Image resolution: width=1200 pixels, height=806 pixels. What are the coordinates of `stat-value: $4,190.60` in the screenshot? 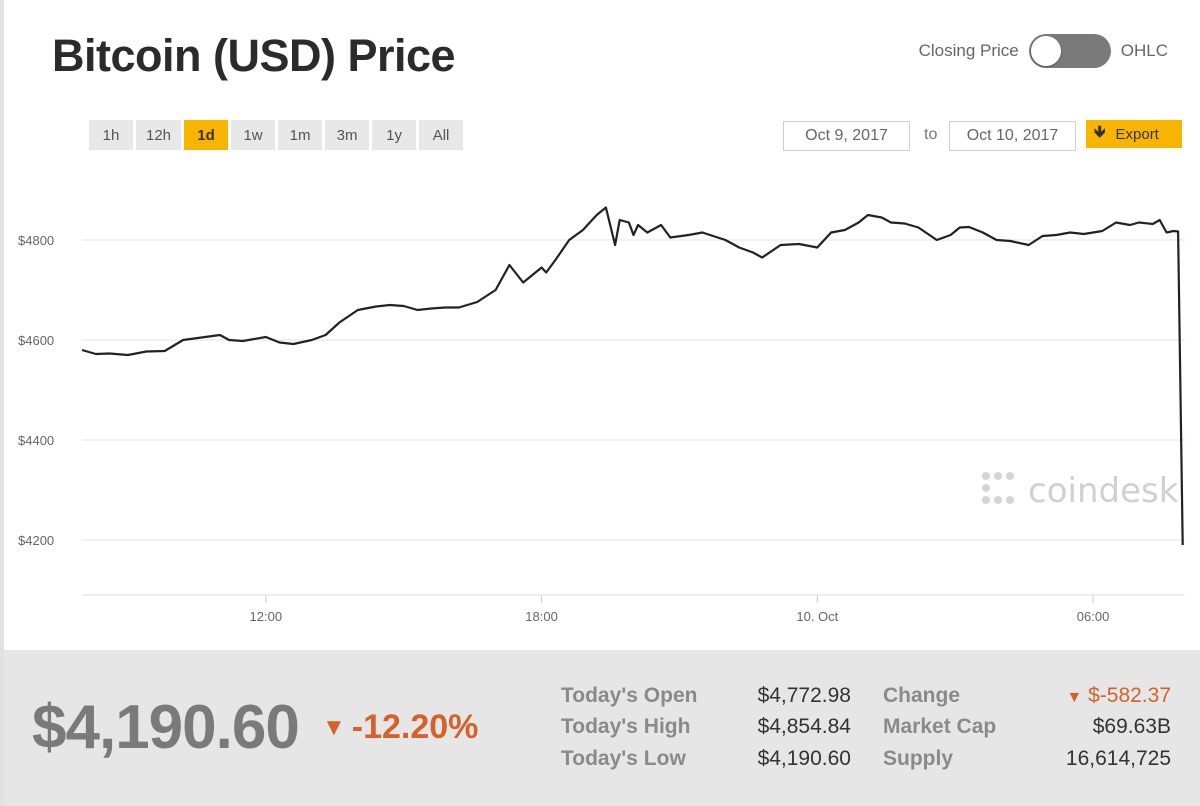 It's located at (804, 758).